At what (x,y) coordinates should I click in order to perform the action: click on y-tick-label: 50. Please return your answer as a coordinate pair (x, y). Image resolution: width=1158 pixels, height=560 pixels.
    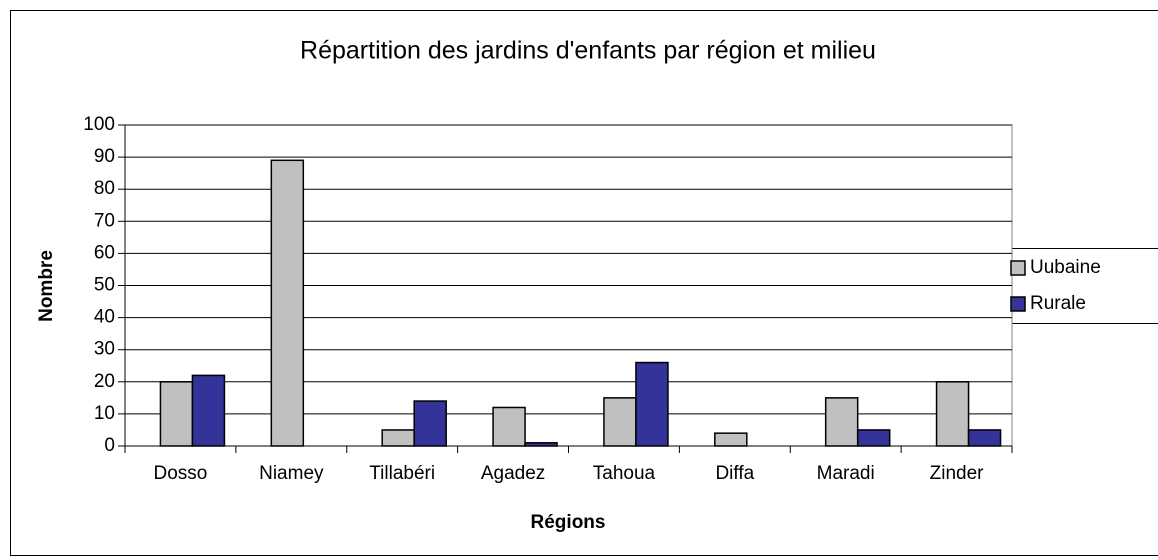
    Looking at the image, I should click on (104, 285).